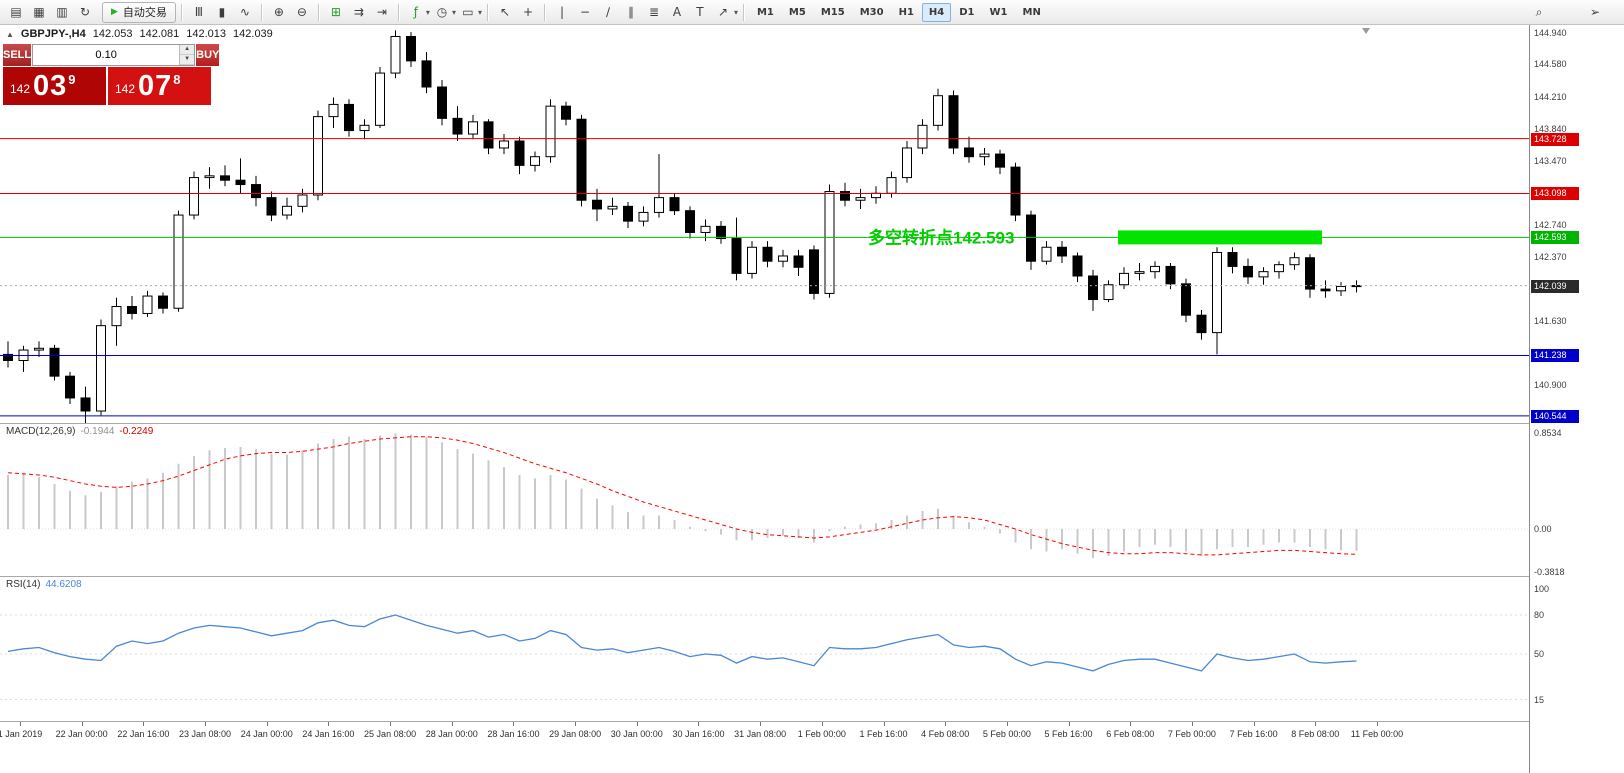 Image resolution: width=1624 pixels, height=773 pixels. Describe the element at coordinates (1555, 194) in the screenshot. I see `price-tag: 143.098` at that location.